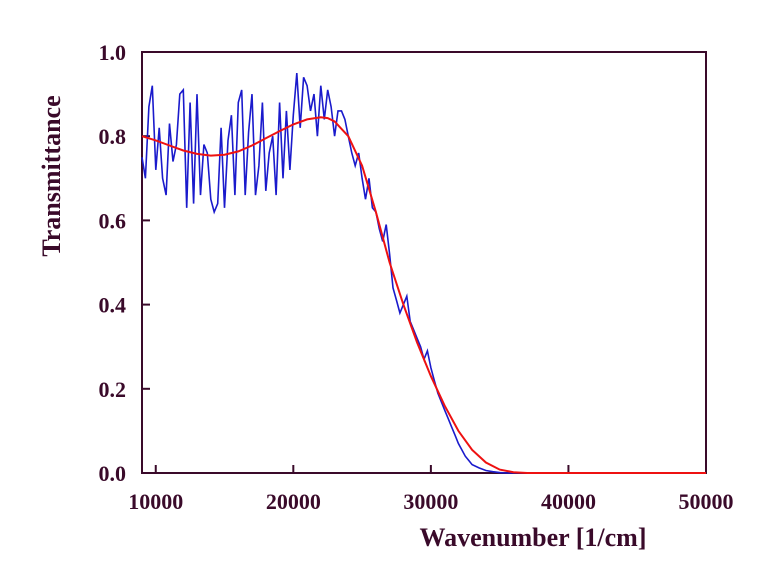  What do you see at coordinates (706, 501) in the screenshot?
I see `x-tick-label: 50000` at bounding box center [706, 501].